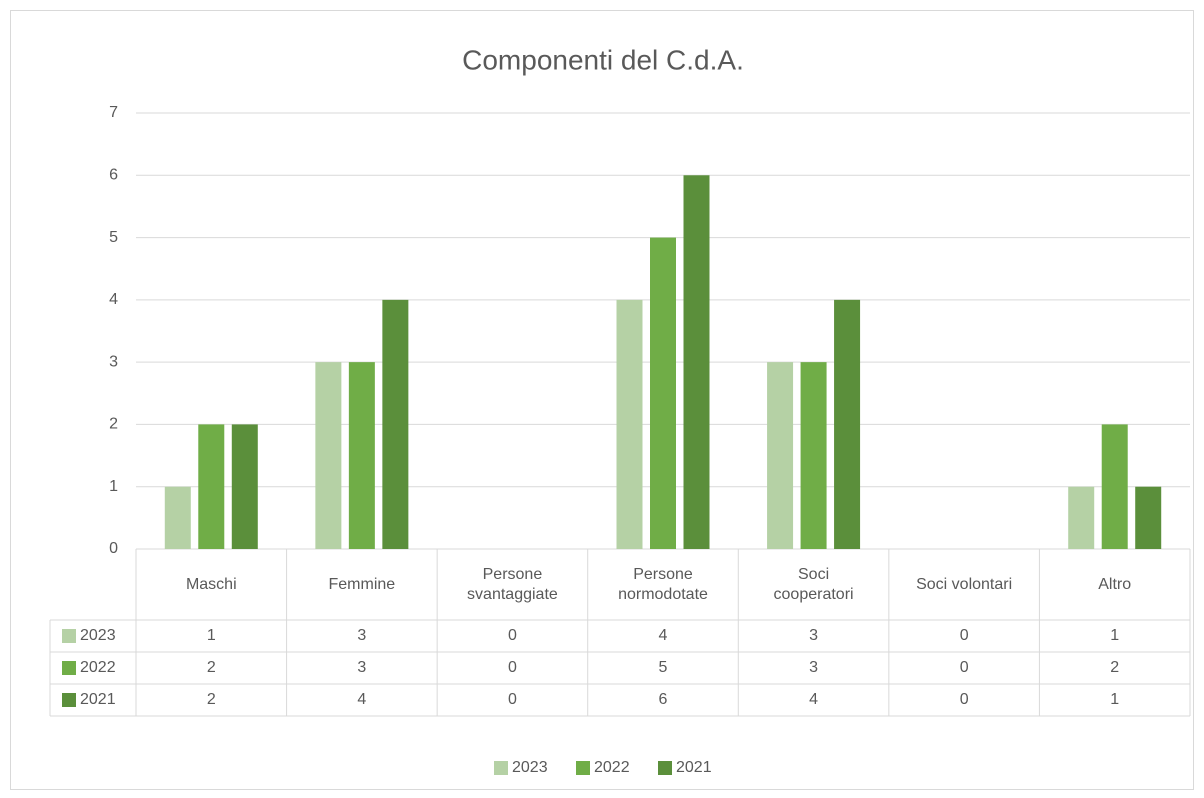  What do you see at coordinates (98, 635) in the screenshot?
I see `table-row-label: 2023` at bounding box center [98, 635].